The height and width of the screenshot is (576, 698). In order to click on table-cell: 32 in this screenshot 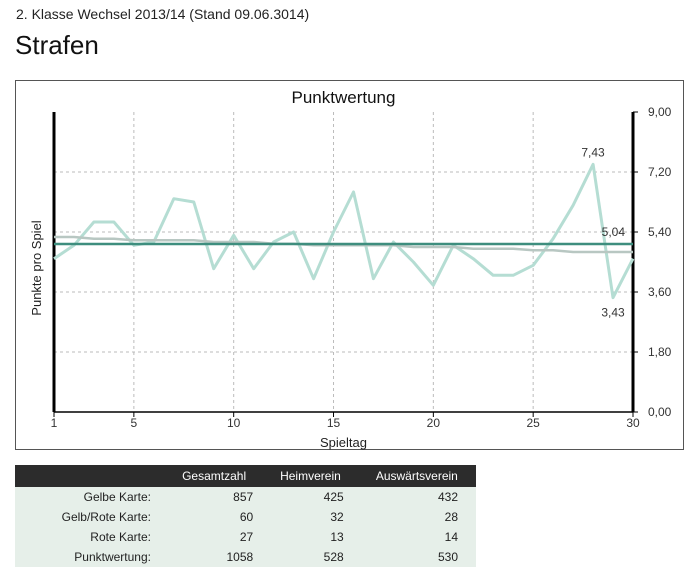, I will do `click(310, 517)`.